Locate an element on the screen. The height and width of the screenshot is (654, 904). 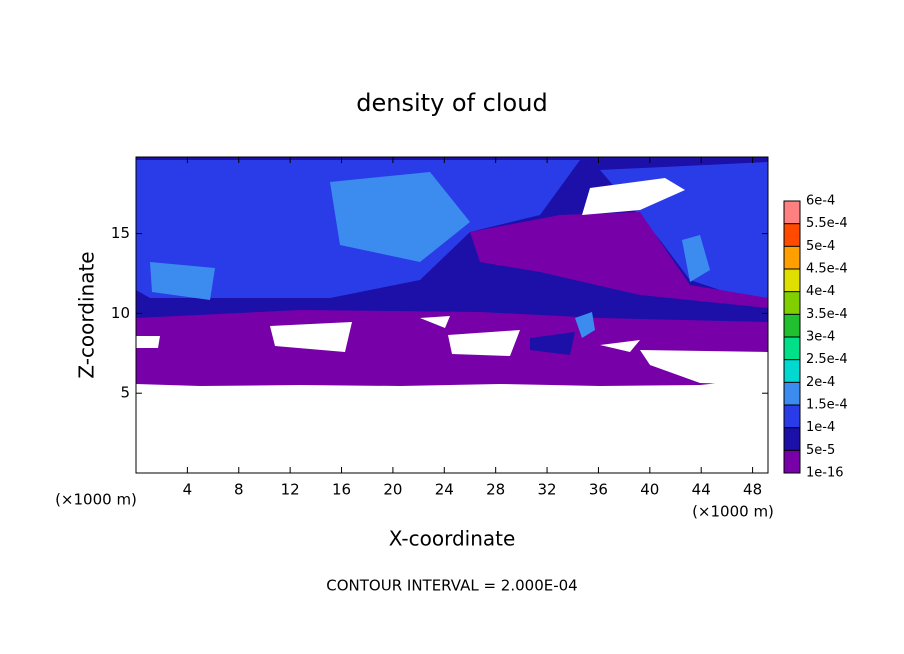
below-cloud-region is located at coordinates (452, 429).